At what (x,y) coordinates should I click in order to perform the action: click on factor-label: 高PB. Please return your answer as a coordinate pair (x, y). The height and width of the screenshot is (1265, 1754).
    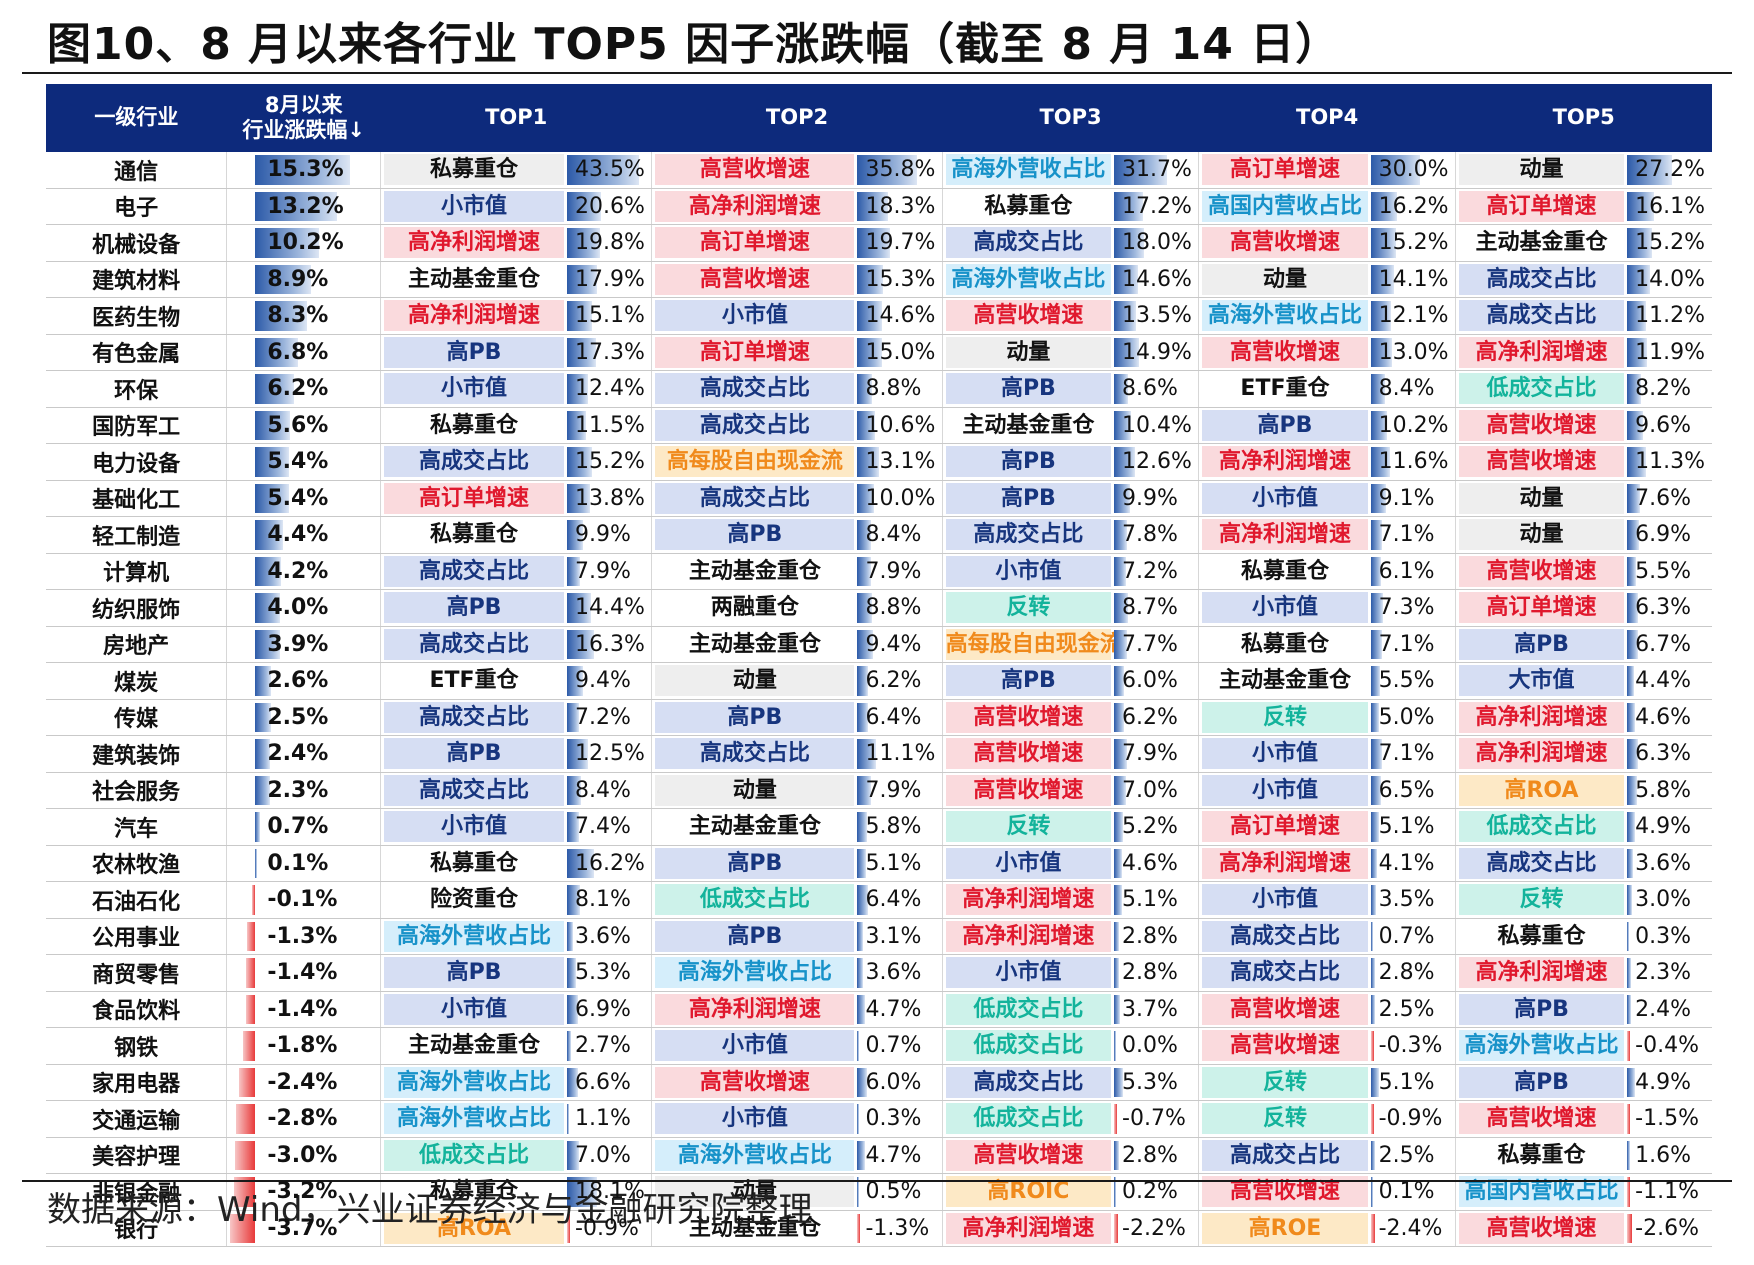
    Looking at the image, I should click on (1028, 462).